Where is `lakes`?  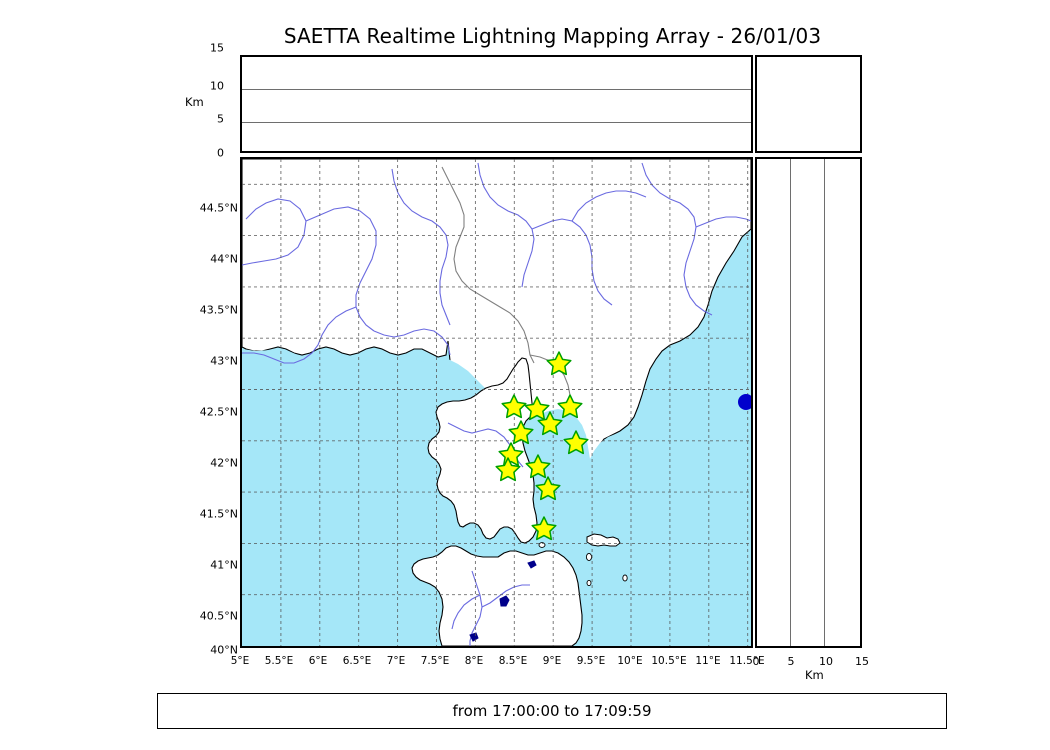 lakes is located at coordinates (503, 601).